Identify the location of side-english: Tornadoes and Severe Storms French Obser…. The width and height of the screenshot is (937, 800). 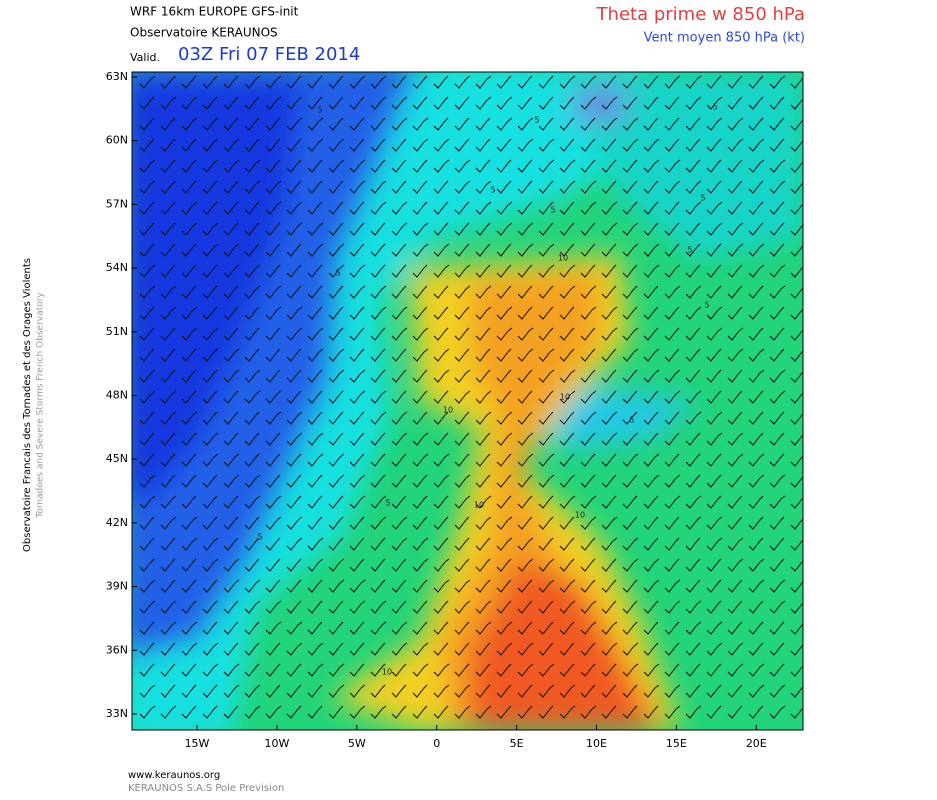
(41, 405).